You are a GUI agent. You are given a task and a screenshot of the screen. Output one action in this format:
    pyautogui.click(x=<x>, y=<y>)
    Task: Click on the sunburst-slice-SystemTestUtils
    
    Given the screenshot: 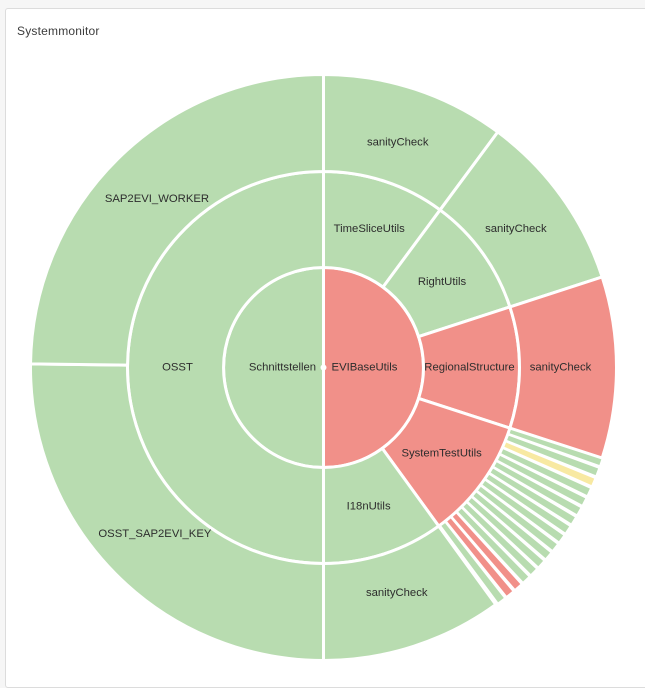 What is the action you would take?
    pyautogui.click(x=446, y=462)
    